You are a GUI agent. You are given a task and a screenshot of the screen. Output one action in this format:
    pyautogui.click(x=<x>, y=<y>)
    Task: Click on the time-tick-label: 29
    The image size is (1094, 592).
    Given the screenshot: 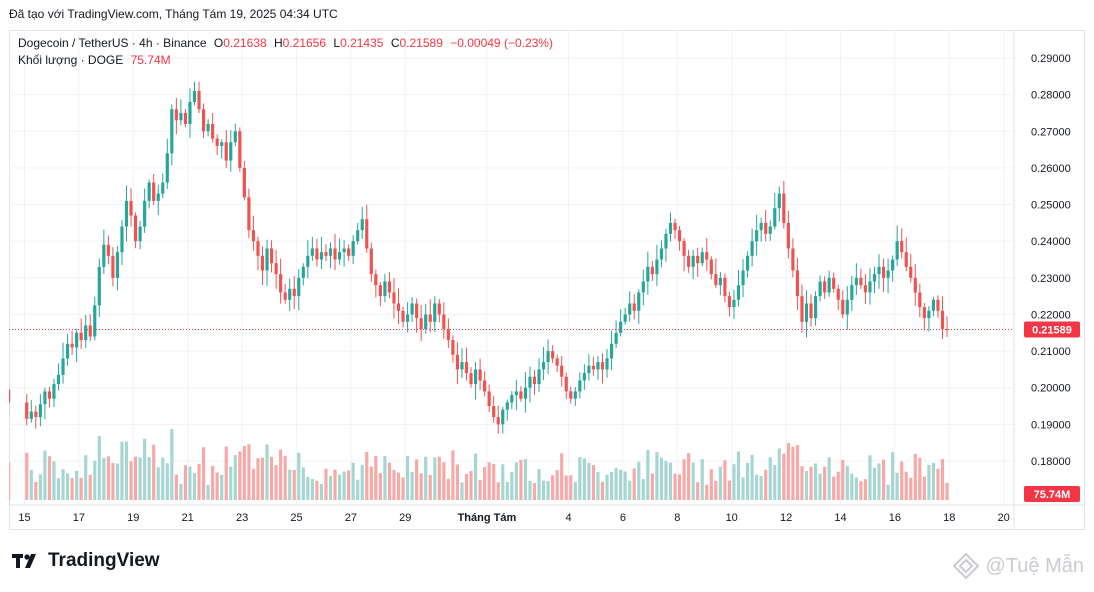 What is the action you would take?
    pyautogui.click(x=405, y=518)
    